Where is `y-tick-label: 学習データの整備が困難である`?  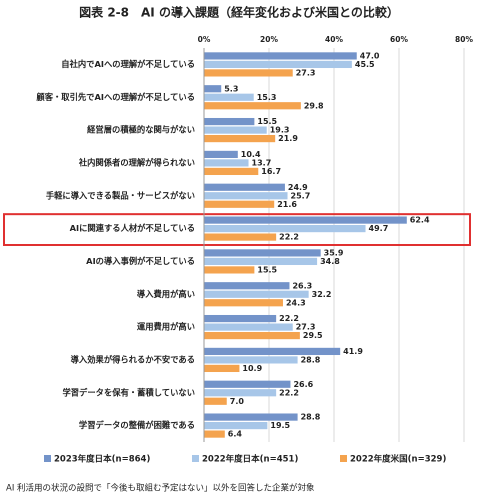
y-tick-label: 学習データの整備が困難である is located at coordinates (137, 425).